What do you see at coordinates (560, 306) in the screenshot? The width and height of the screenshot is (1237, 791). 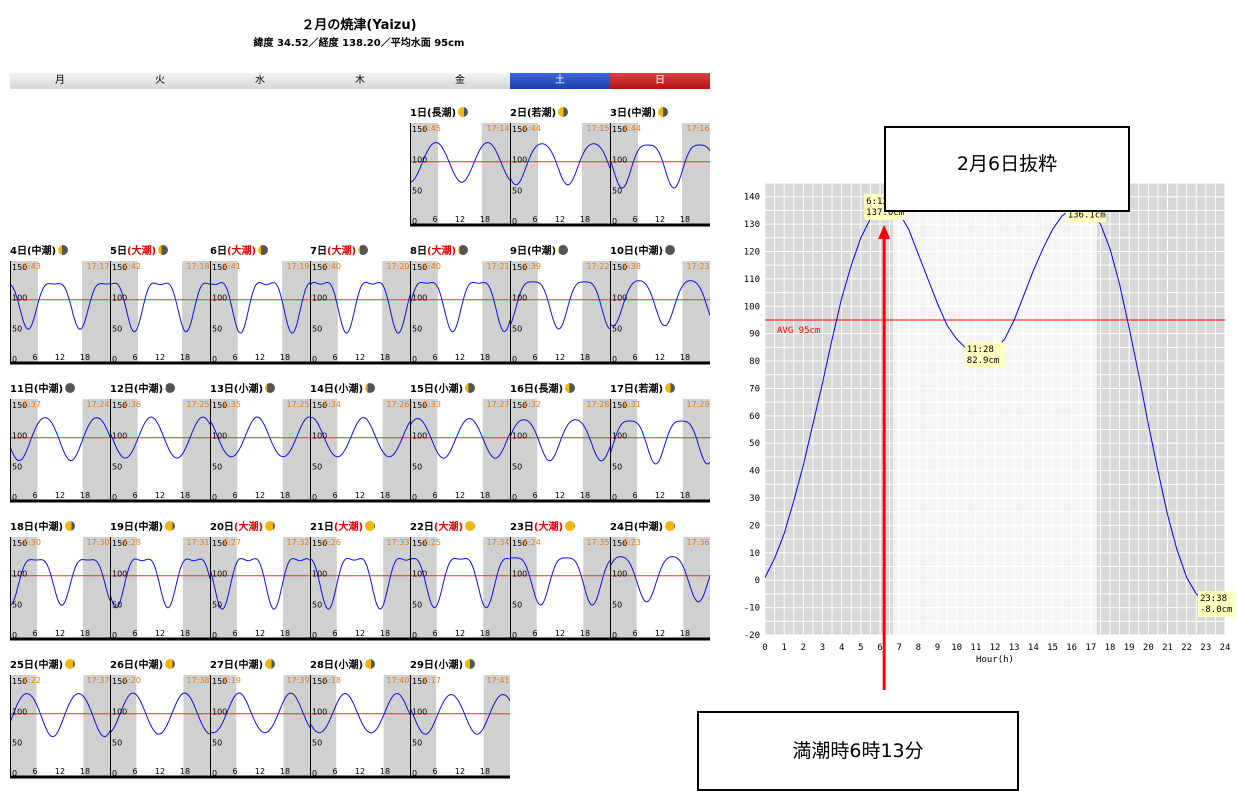 I see `day-cell: 9日(中潮) 150 100 50 0 6 12 18 6:39 17:22` at bounding box center [560, 306].